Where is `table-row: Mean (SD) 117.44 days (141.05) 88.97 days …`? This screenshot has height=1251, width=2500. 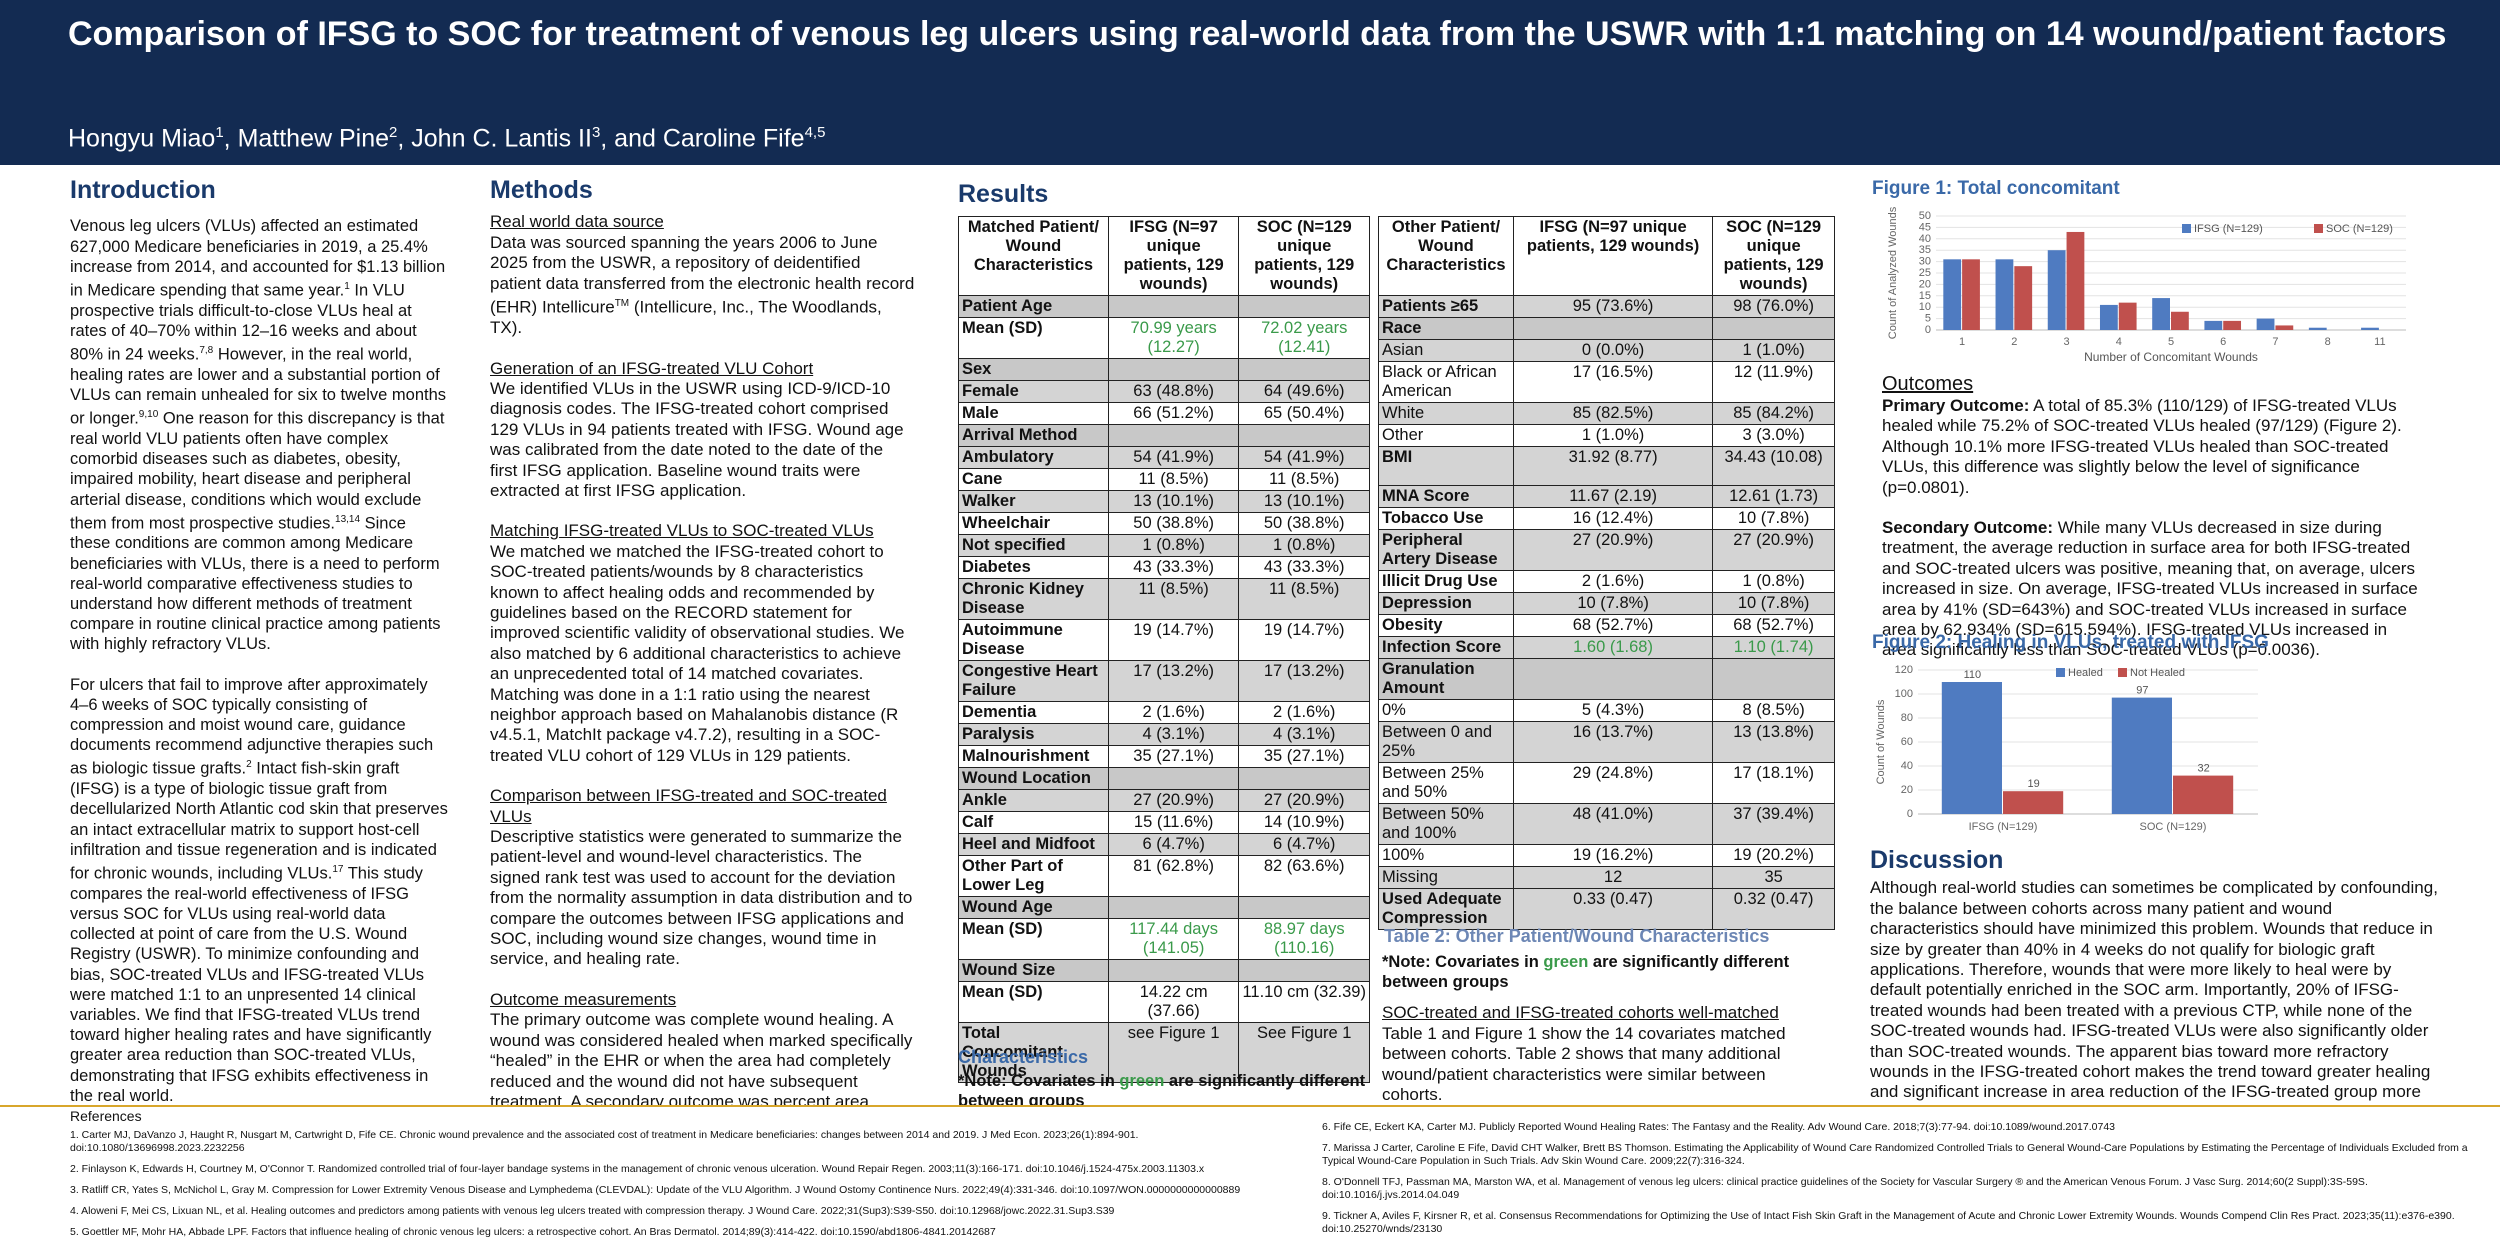
table-row: Mean (SD) 117.44 days (141.05) 88.97 days … is located at coordinates (1164, 939).